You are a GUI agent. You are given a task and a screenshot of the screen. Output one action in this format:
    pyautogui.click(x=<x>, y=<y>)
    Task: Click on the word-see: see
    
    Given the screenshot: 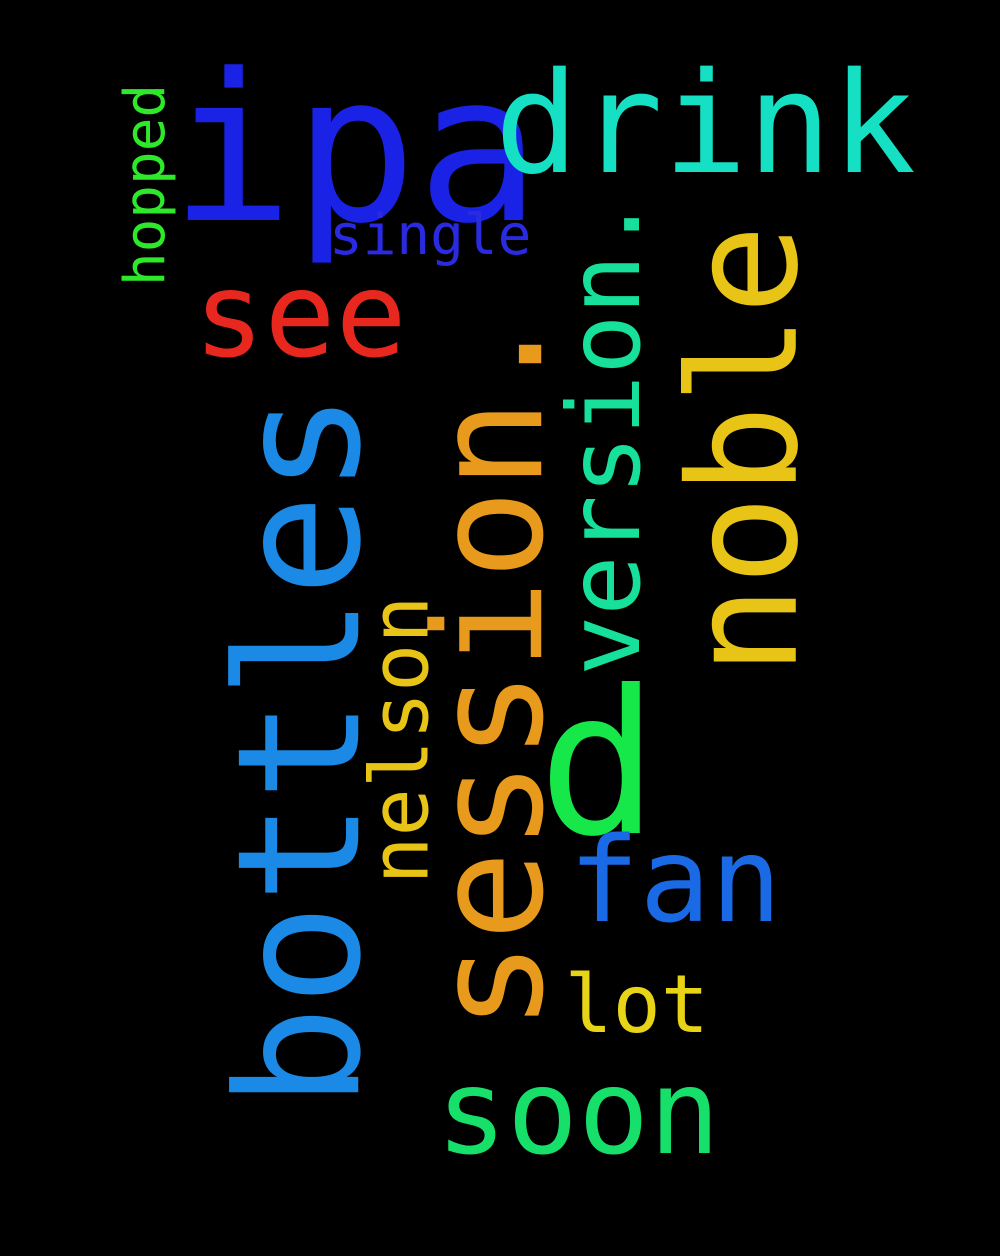 What is the action you would take?
    pyautogui.click(x=300, y=315)
    